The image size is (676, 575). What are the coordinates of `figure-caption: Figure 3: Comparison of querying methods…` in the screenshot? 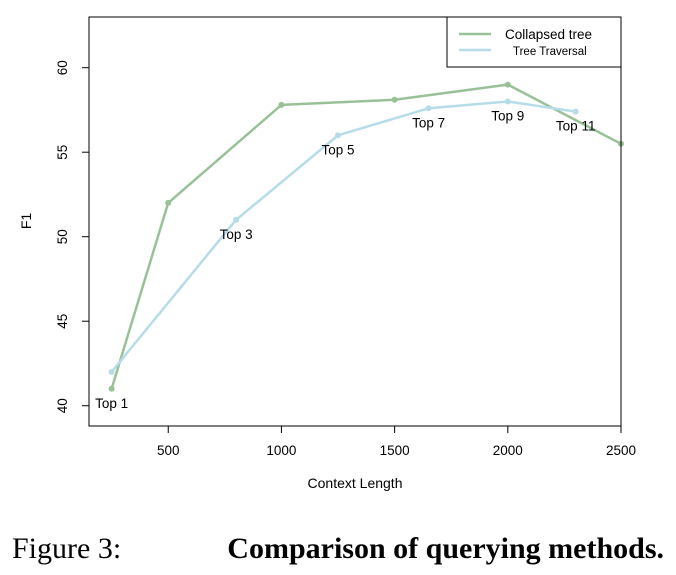 It's located at (338, 552).